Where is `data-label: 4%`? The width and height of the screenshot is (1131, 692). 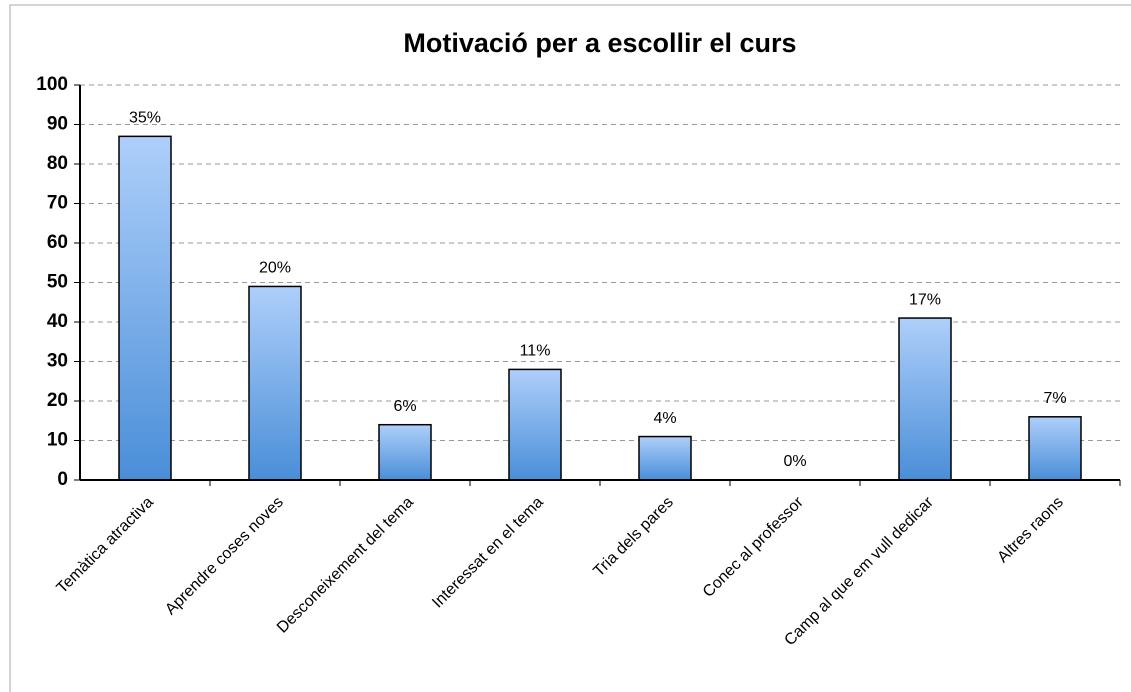
data-label: 4% is located at coordinates (664, 418).